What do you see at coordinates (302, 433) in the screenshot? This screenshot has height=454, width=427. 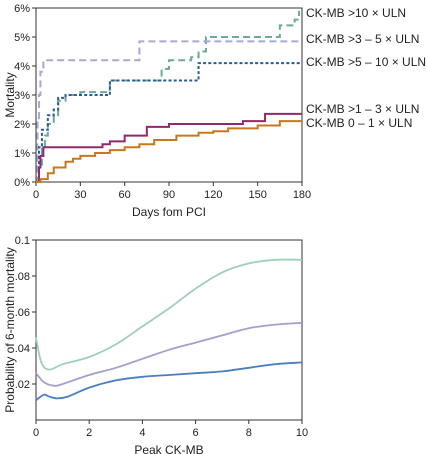 I see `x-tick-label: 10` at bounding box center [302, 433].